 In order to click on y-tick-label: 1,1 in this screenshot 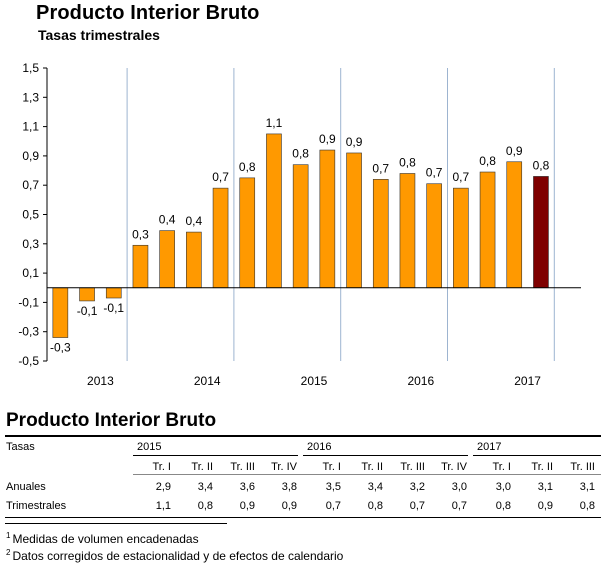, I will do `click(30, 127)`.